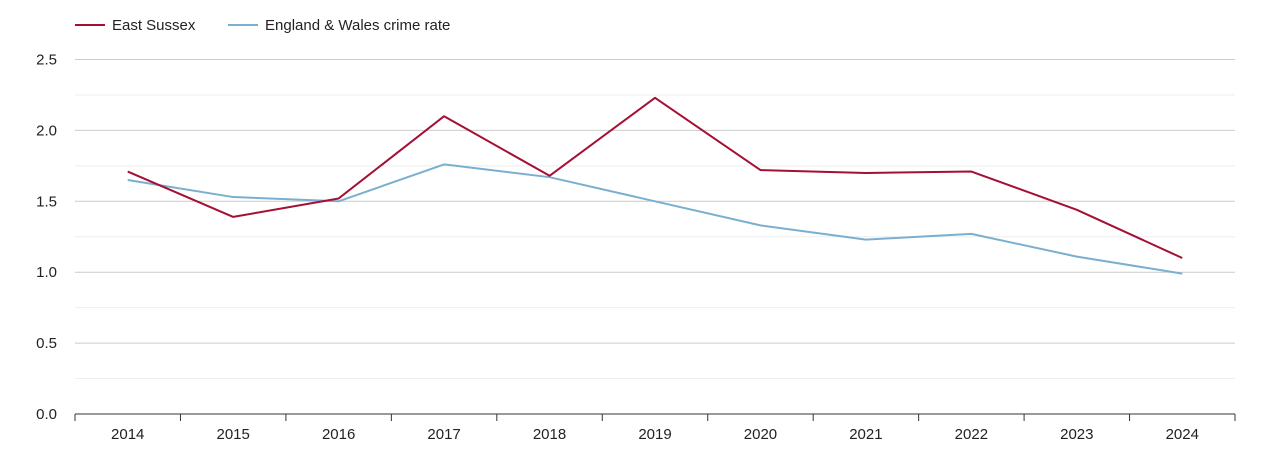 This screenshot has height=450, width=1270. What do you see at coordinates (654, 434) in the screenshot?
I see `x-tick-label: 2019` at bounding box center [654, 434].